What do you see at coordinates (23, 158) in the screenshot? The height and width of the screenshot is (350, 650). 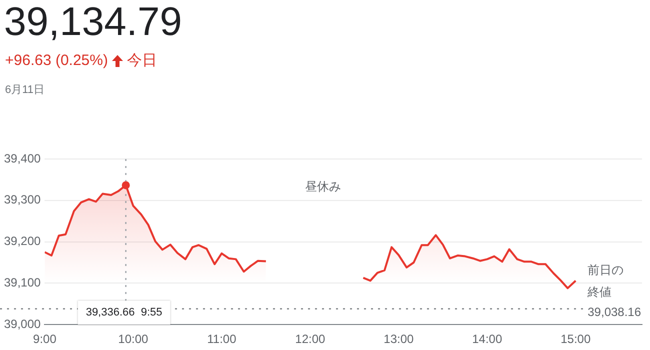 I see `y-tick-label: 39,400` at bounding box center [23, 158].